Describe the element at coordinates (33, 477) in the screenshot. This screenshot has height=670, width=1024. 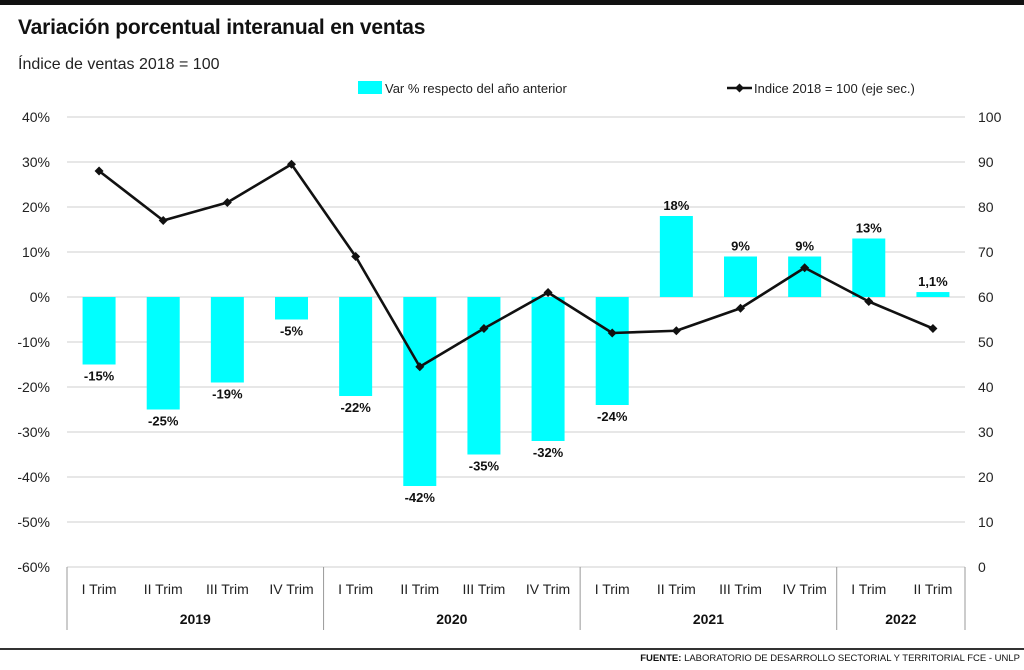
I see `y-tick-label: -40%` at that location.